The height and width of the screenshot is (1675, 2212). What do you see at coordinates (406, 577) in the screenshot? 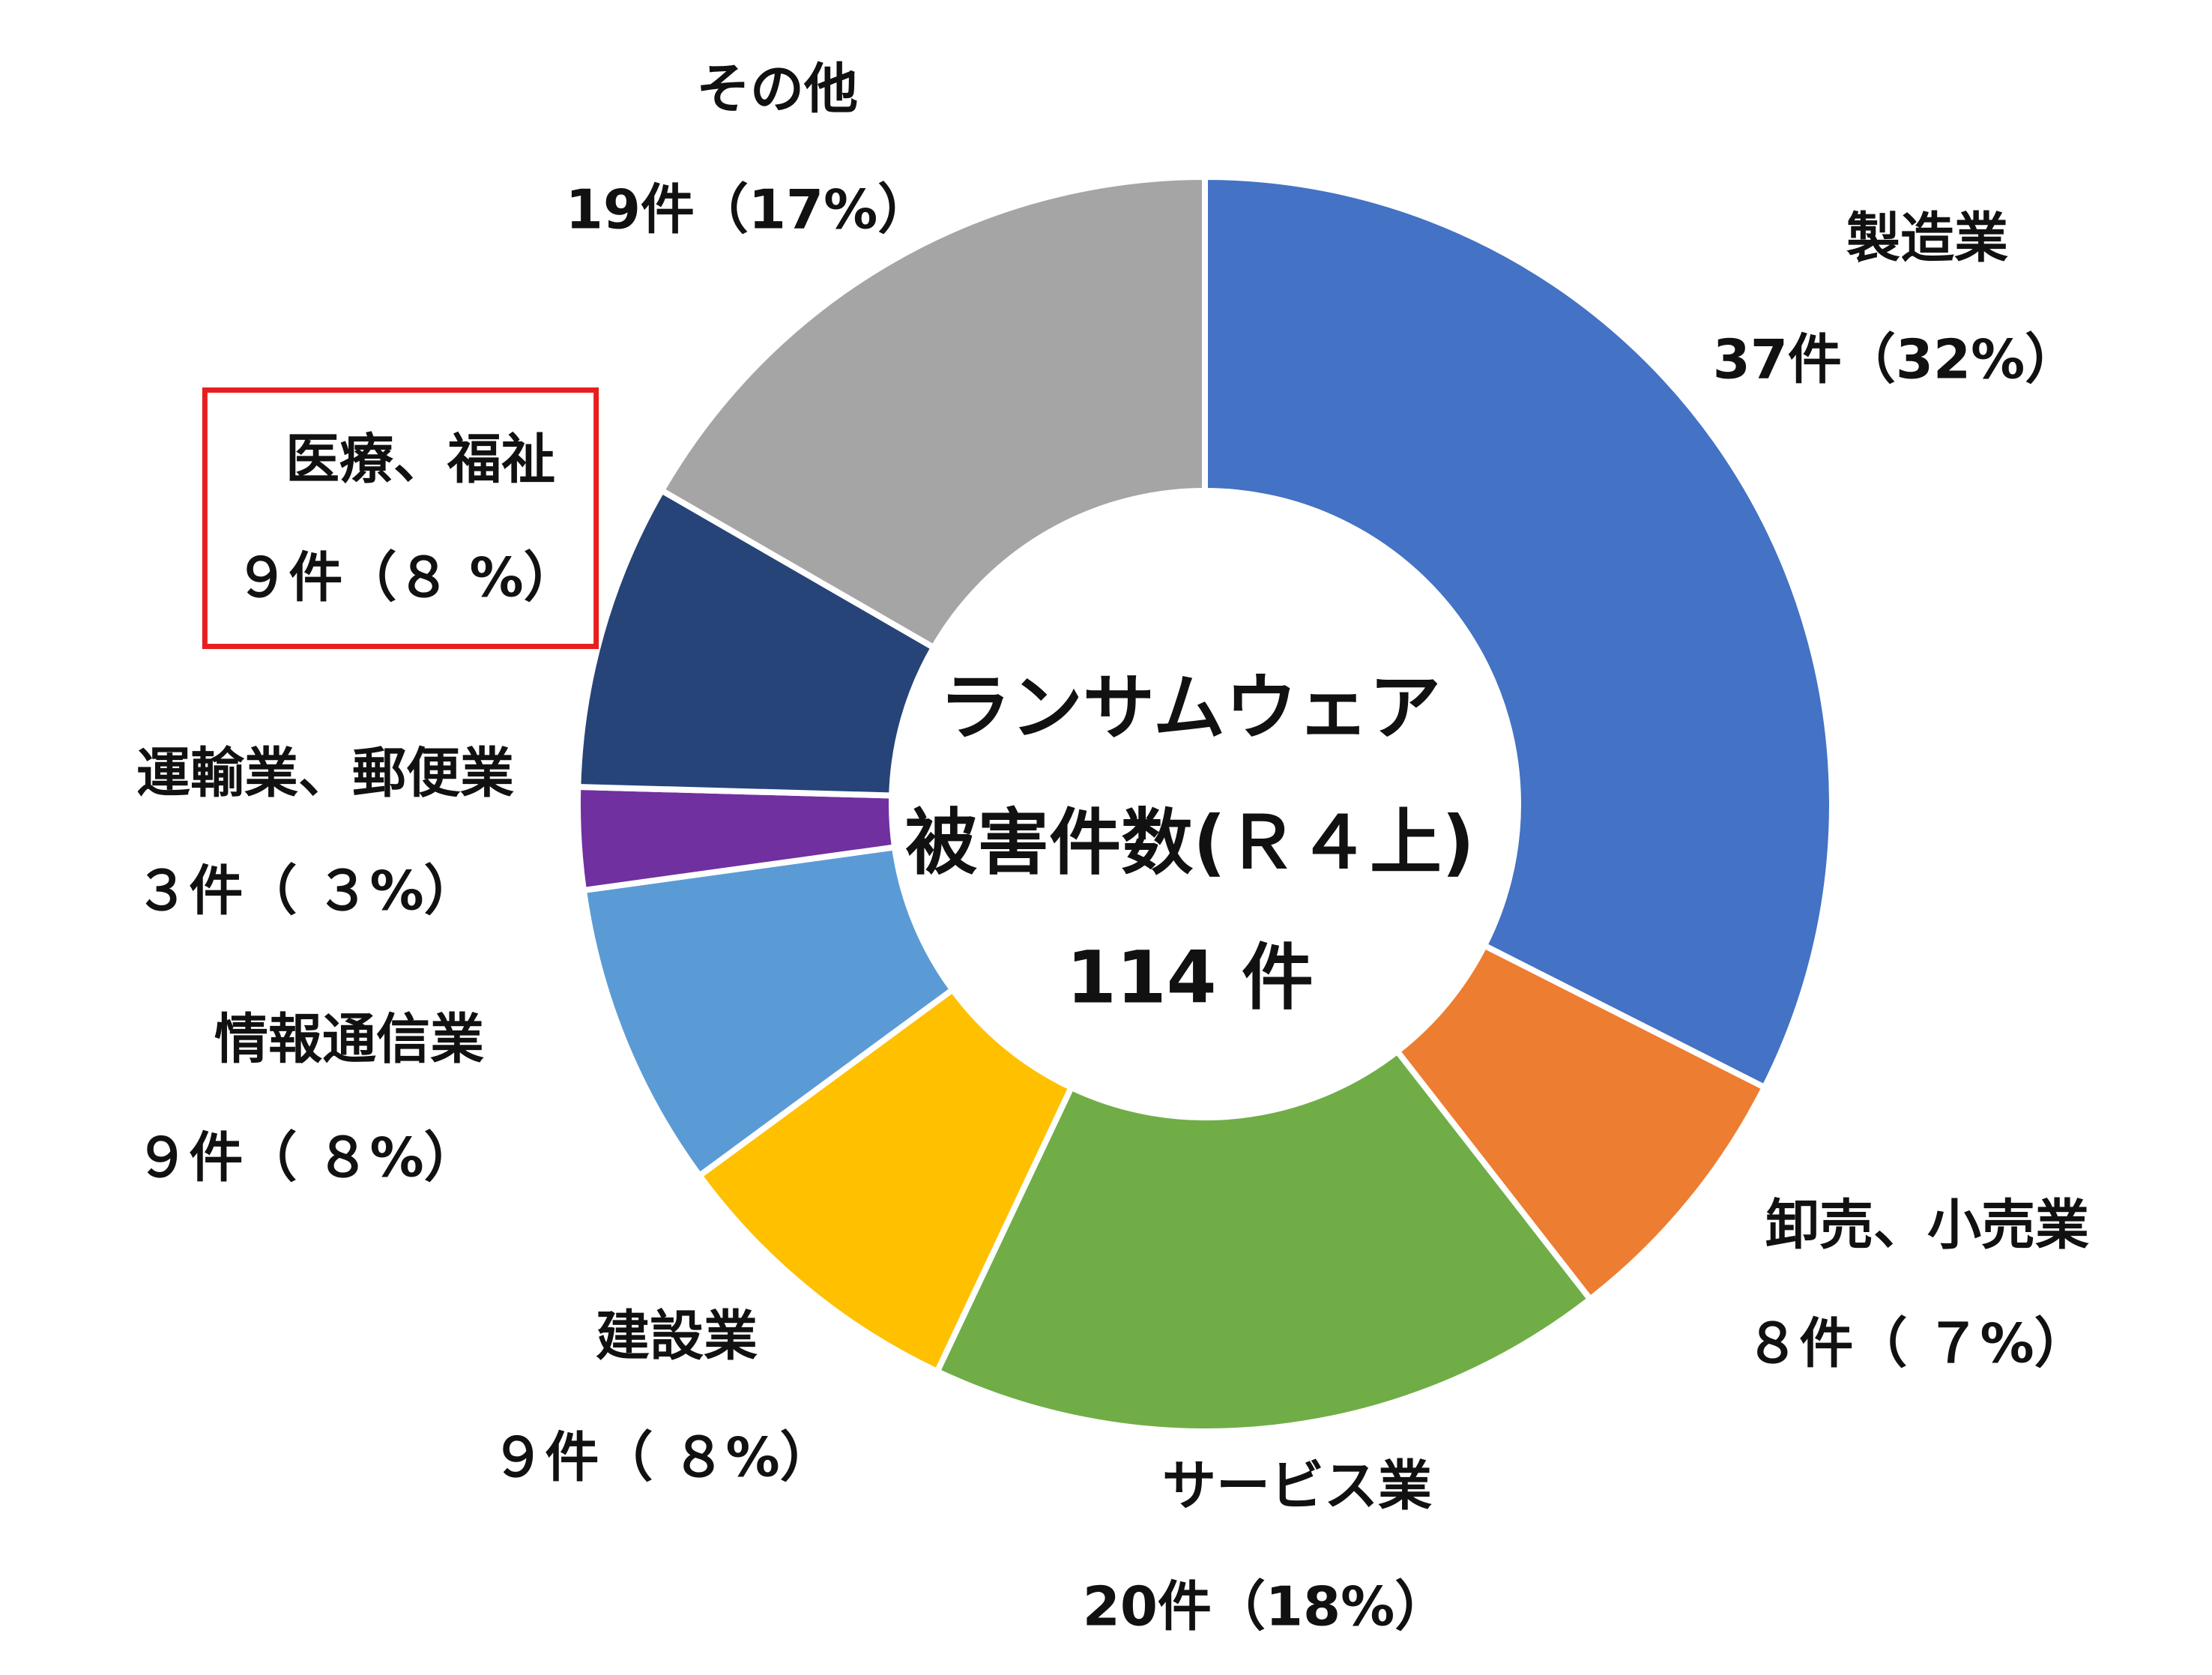
I see `value-label: ９件（８ %）` at bounding box center [406, 577].